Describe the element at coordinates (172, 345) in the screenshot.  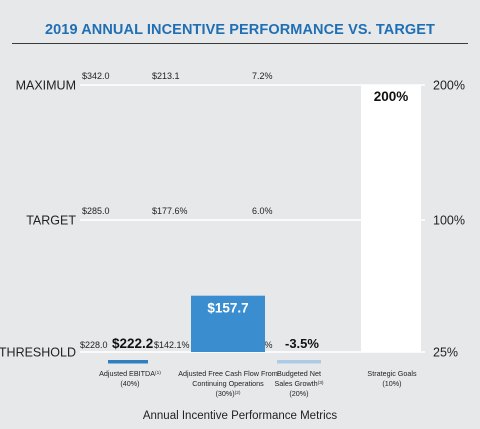
I see `goal-label-threshold-2: $142.1%` at that location.